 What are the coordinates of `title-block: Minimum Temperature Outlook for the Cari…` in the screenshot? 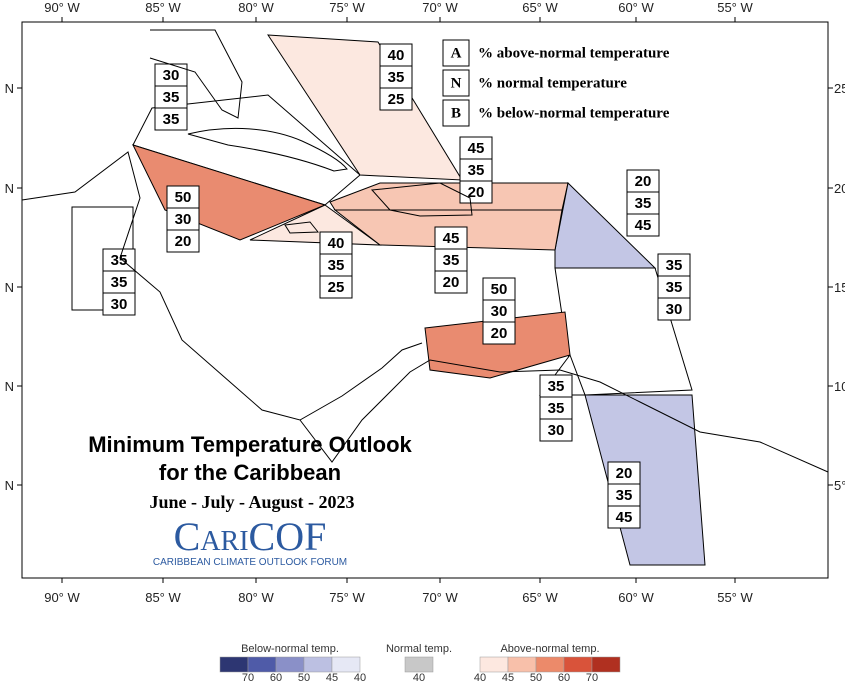 It's located at (250, 500).